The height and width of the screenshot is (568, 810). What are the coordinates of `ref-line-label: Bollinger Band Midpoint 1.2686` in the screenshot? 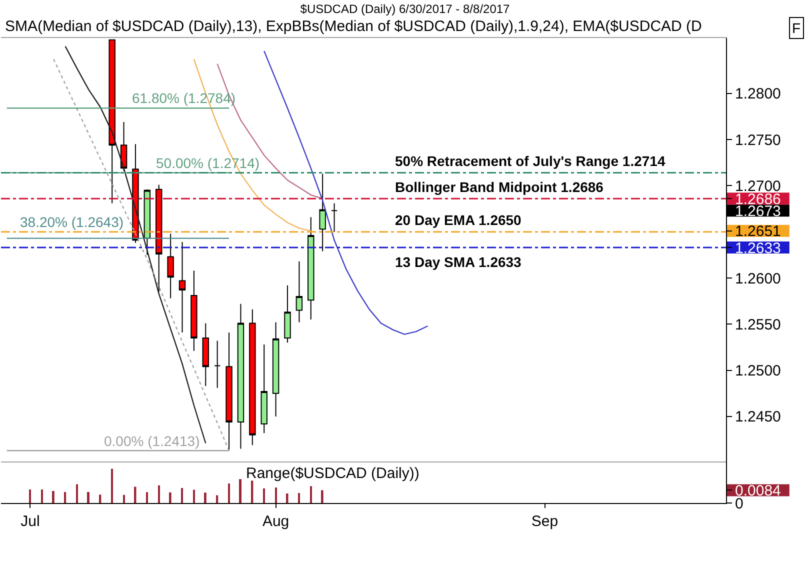 It's located at (499, 187).